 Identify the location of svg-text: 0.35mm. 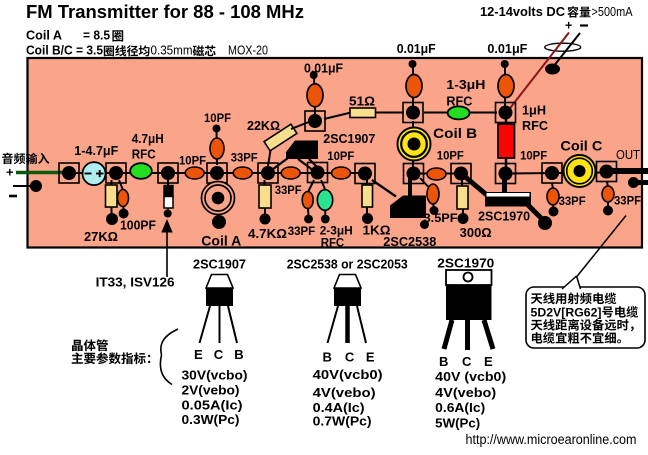
(172, 51).